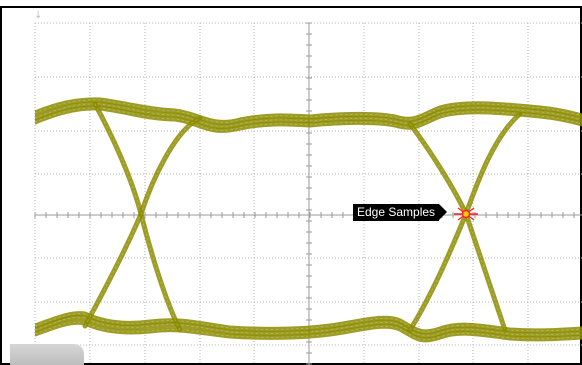  What do you see at coordinates (400, 212) in the screenshot?
I see `marker-label: Edge Samples` at bounding box center [400, 212].